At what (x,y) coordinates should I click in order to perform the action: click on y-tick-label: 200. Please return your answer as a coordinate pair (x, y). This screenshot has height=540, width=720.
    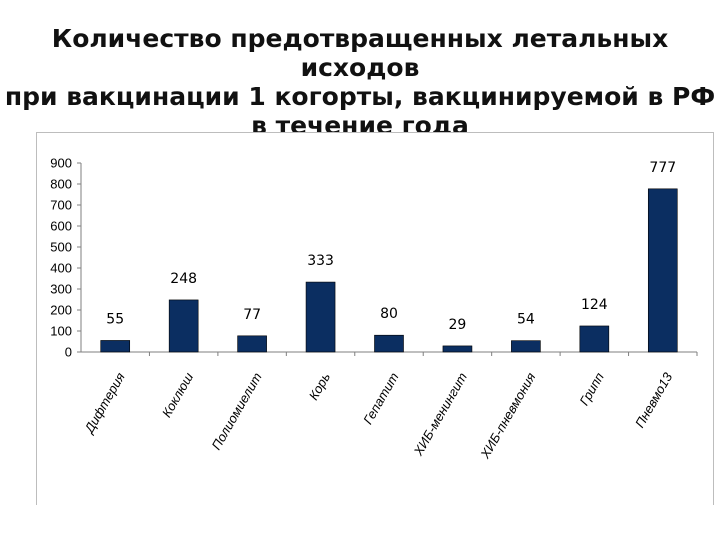
    Looking at the image, I should click on (61, 310).